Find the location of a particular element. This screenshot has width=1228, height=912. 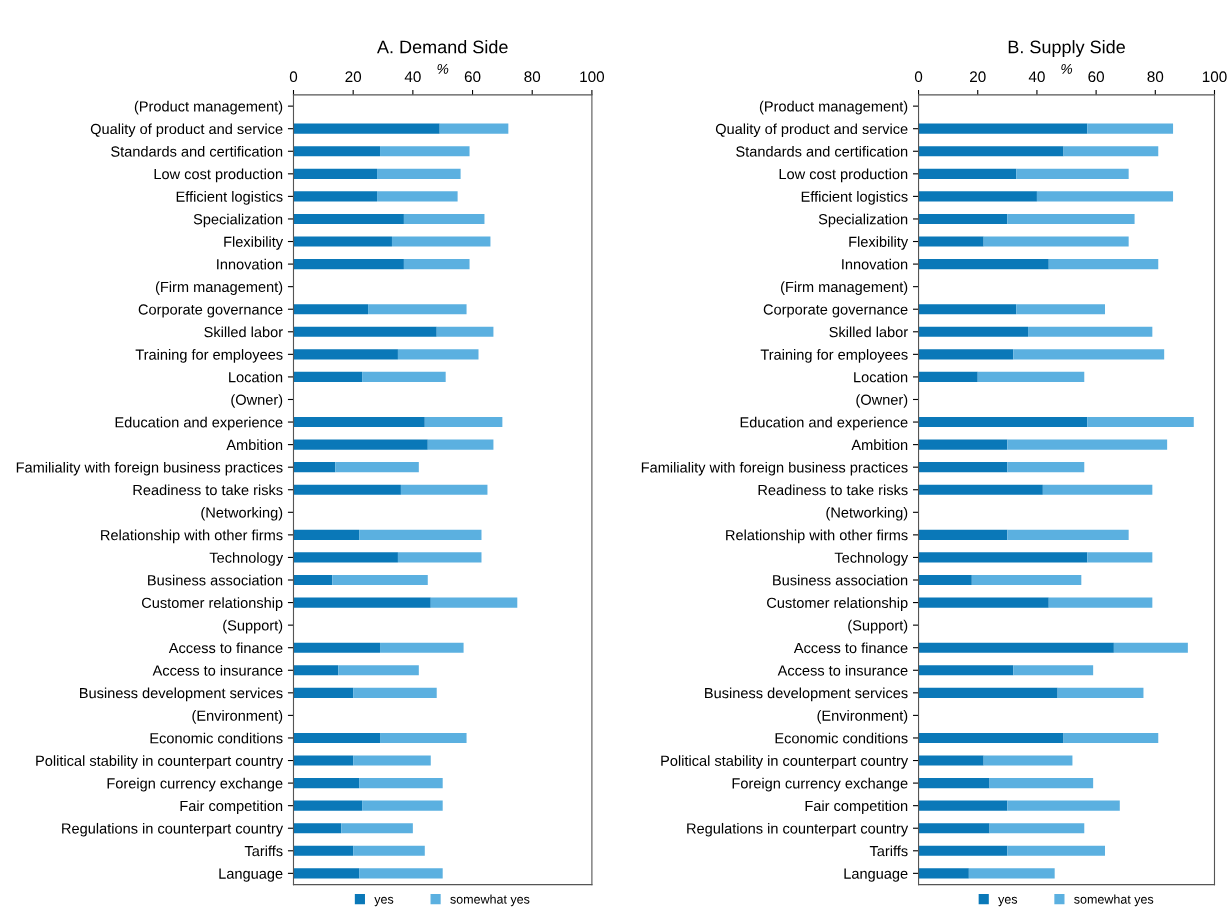

y-tick-label: Economic conditions is located at coordinates (216, 738).